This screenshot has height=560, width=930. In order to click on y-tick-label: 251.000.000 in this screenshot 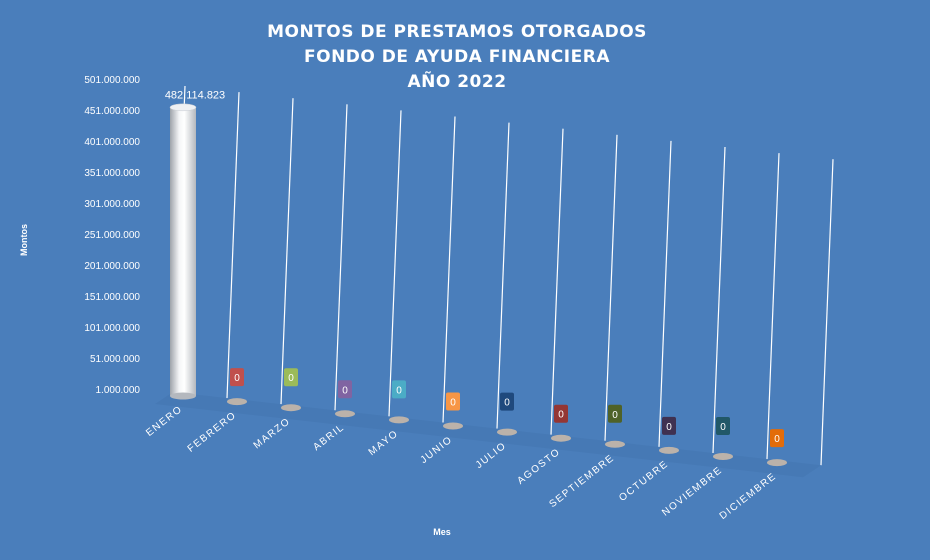, I will do `click(112, 235)`.